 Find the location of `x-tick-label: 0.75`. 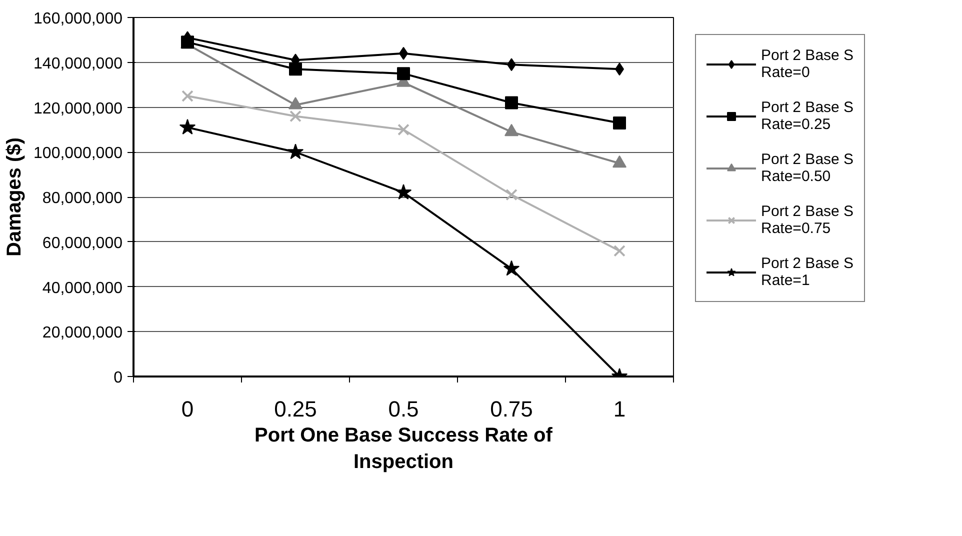

x-tick-label: 0.75 is located at coordinates (511, 409).